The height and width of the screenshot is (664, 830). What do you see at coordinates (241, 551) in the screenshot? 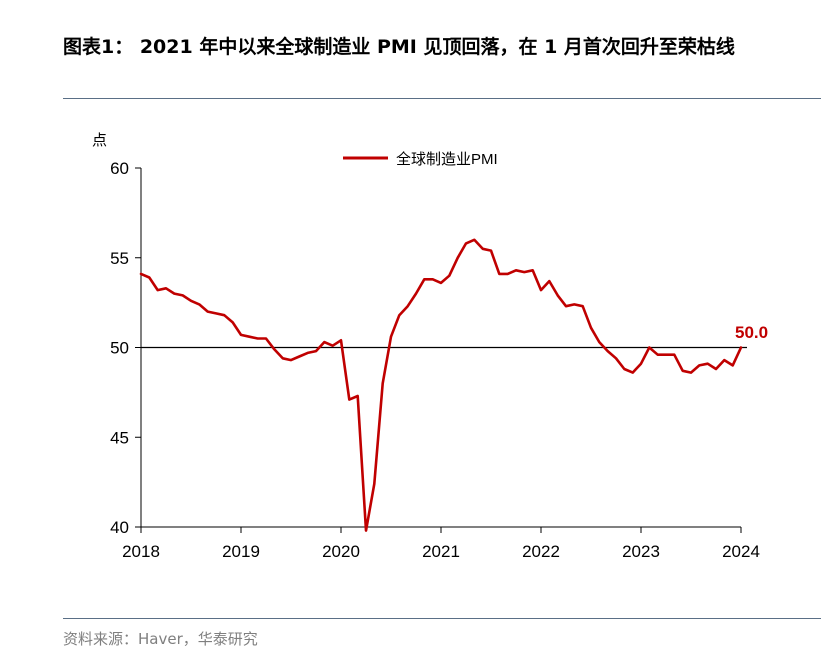
I see `x-tick-label: 2019` at bounding box center [241, 551].